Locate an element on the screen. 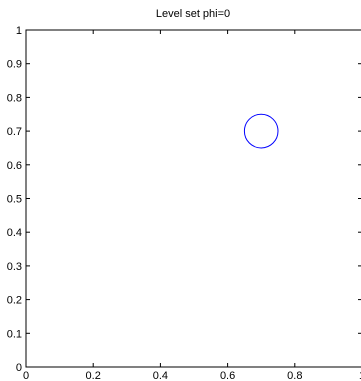 This screenshot has height=381, width=361. x-tick-label: 0.2 is located at coordinates (93, 375).